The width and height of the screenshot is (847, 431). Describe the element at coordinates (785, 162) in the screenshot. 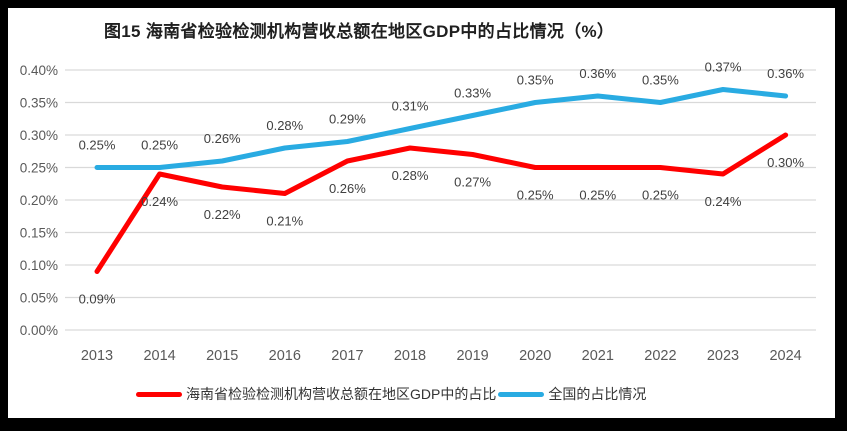

I see `data-label-0: 0.30%` at that location.